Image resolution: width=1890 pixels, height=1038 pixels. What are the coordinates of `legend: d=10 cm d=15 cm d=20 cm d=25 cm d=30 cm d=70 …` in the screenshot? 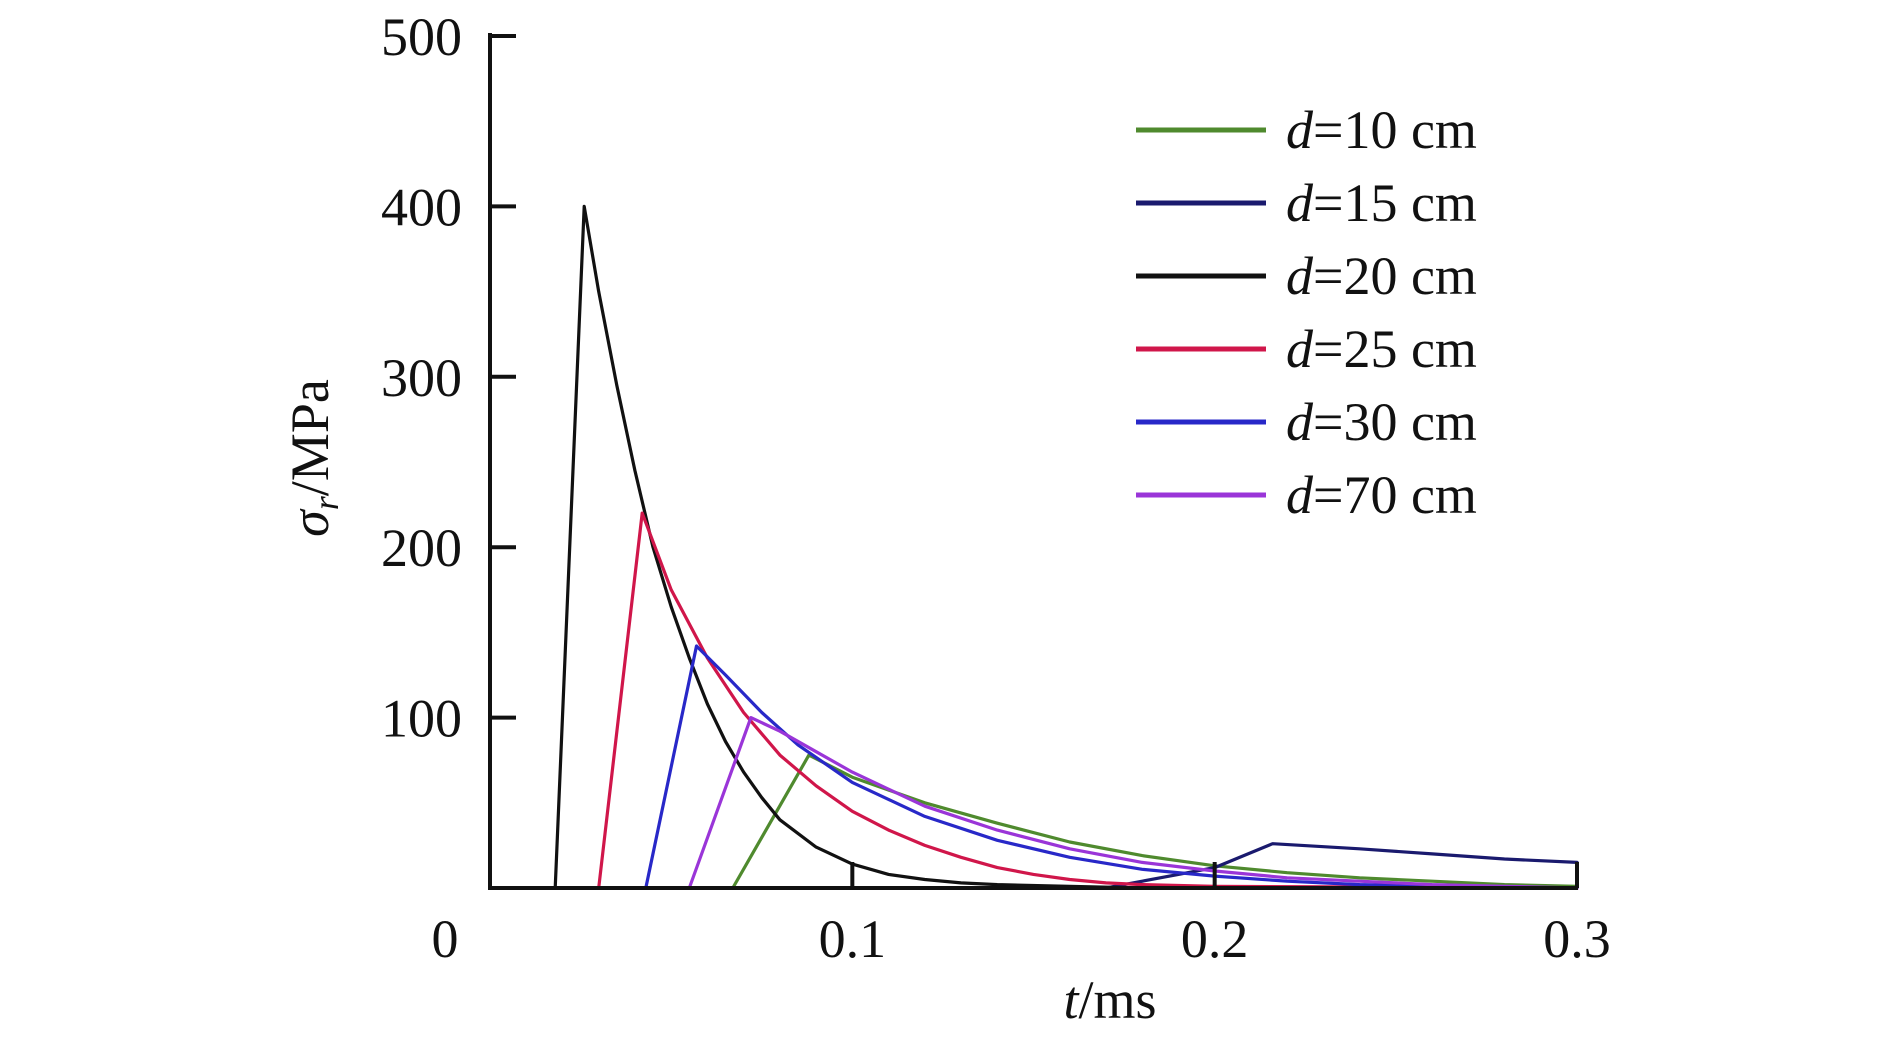 It's located at (1306, 312).